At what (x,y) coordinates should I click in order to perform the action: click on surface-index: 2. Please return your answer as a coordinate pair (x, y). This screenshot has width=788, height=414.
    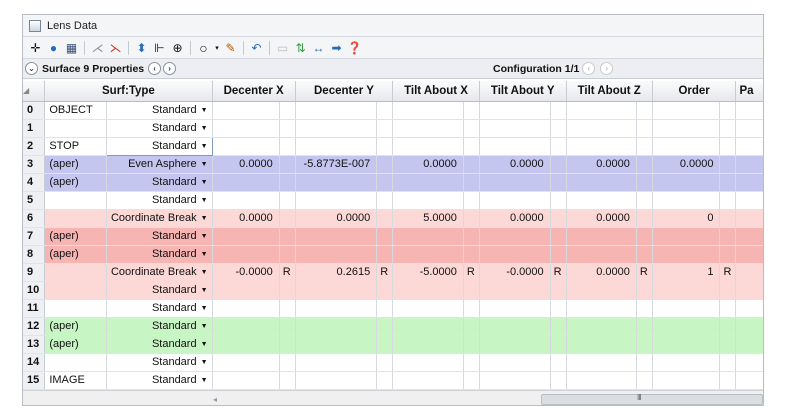
    Looking at the image, I should click on (34, 146).